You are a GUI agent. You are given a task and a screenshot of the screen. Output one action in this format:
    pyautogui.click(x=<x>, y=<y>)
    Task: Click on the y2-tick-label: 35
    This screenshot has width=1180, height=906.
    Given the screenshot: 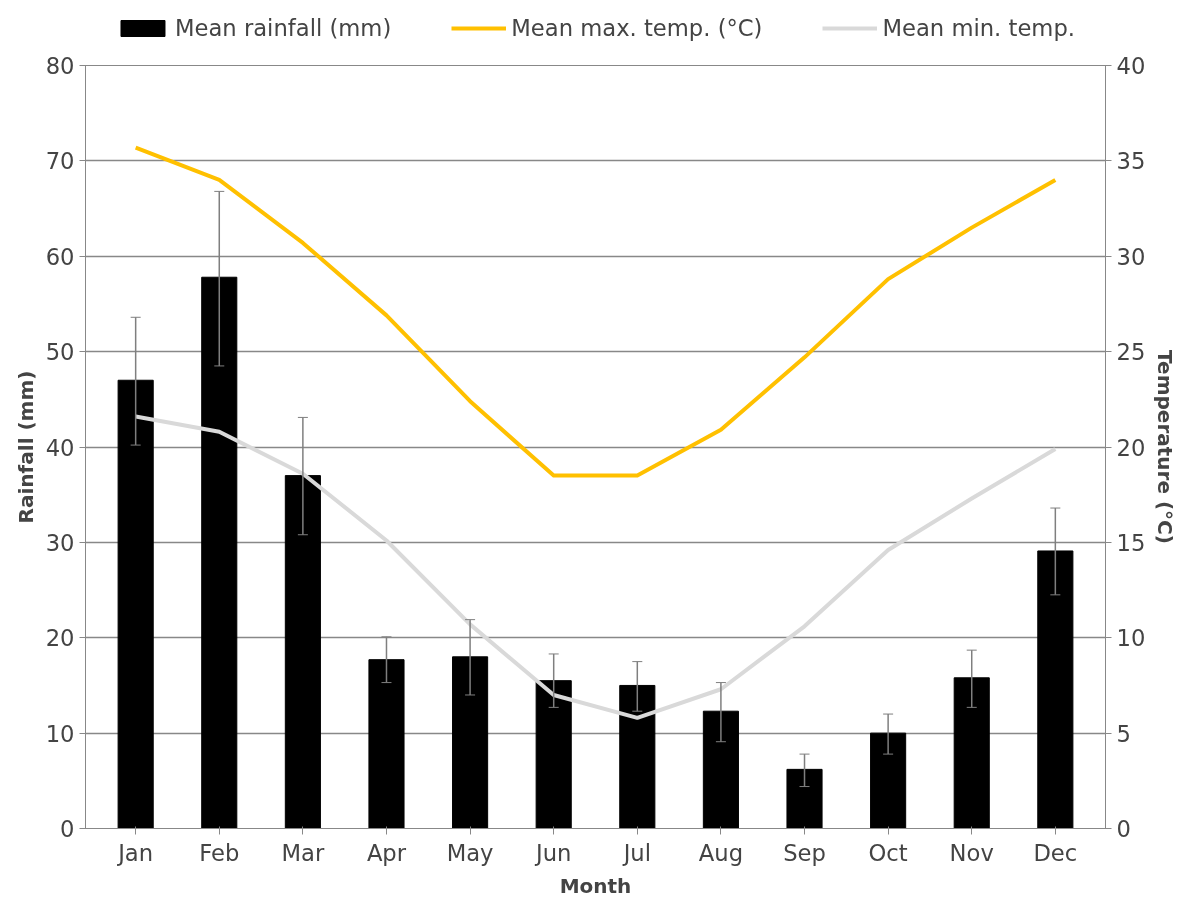 What is the action you would take?
    pyautogui.click(x=1131, y=161)
    